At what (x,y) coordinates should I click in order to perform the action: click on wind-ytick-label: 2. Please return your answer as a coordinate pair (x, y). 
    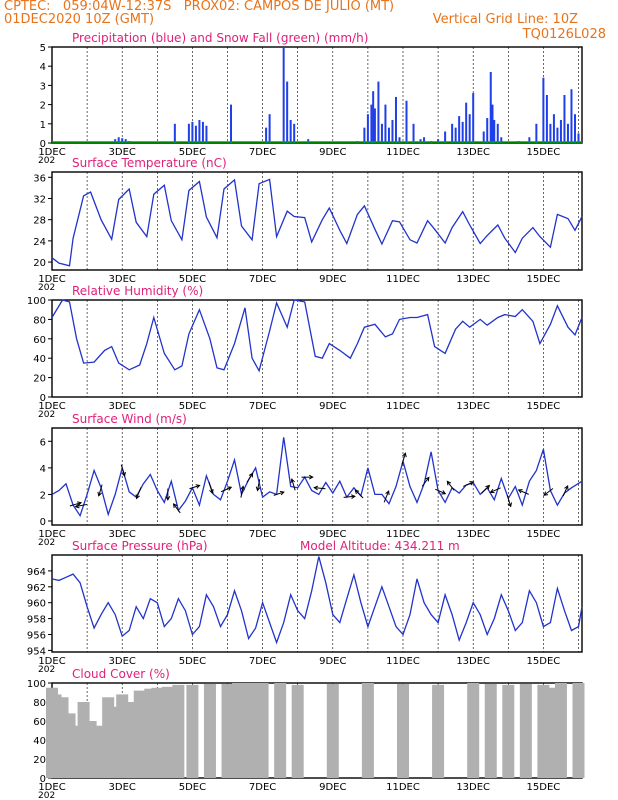
    Looking at the image, I should click on (43, 495).